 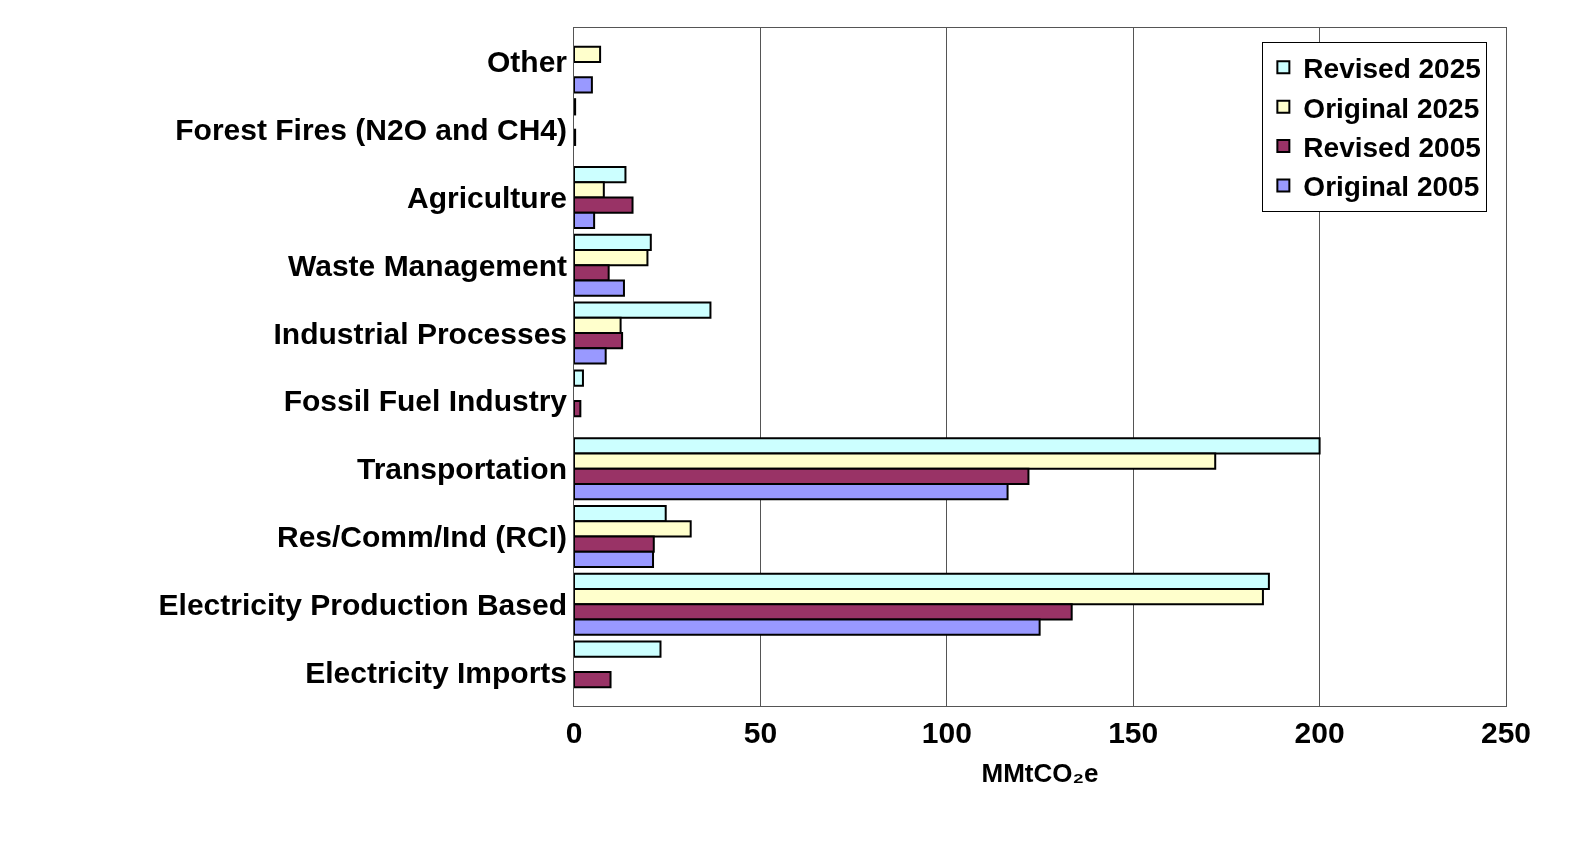 What do you see at coordinates (1392, 69) in the screenshot?
I see `legend-label: Revised 2025` at bounding box center [1392, 69].